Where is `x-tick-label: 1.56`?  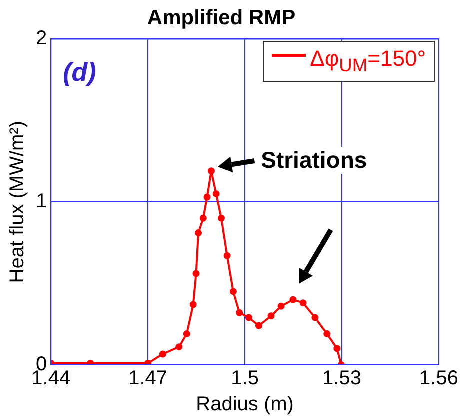 x-tick-label: 1.56 is located at coordinates (439, 379).